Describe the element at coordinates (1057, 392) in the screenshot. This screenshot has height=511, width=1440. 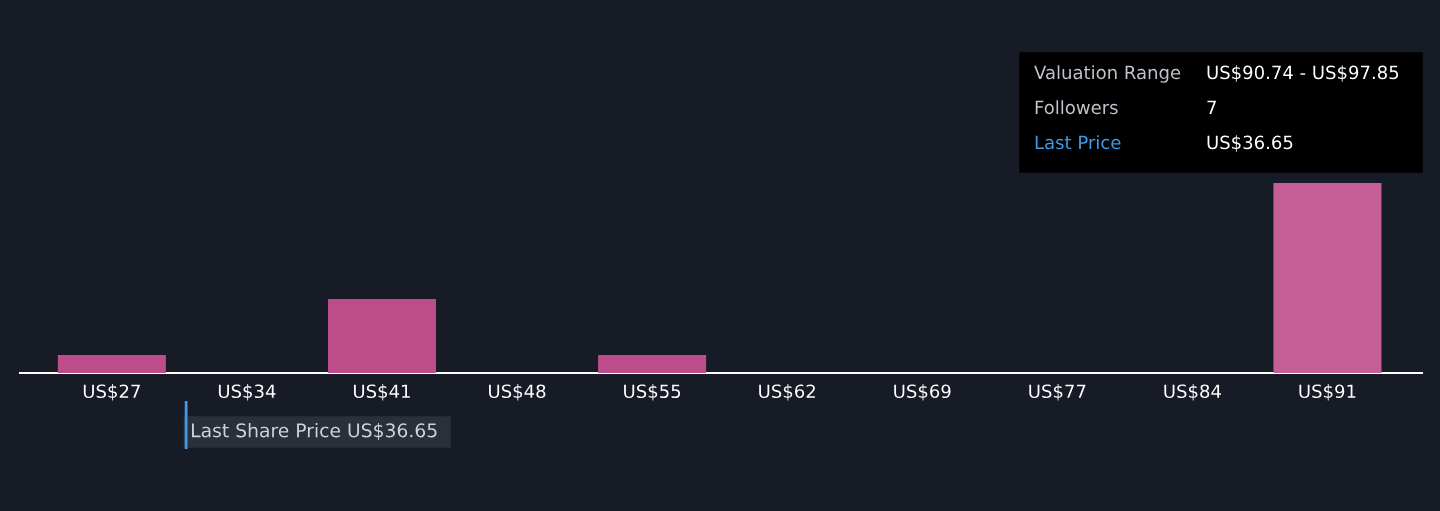
I see `x-tick-label: US$77` at that location.